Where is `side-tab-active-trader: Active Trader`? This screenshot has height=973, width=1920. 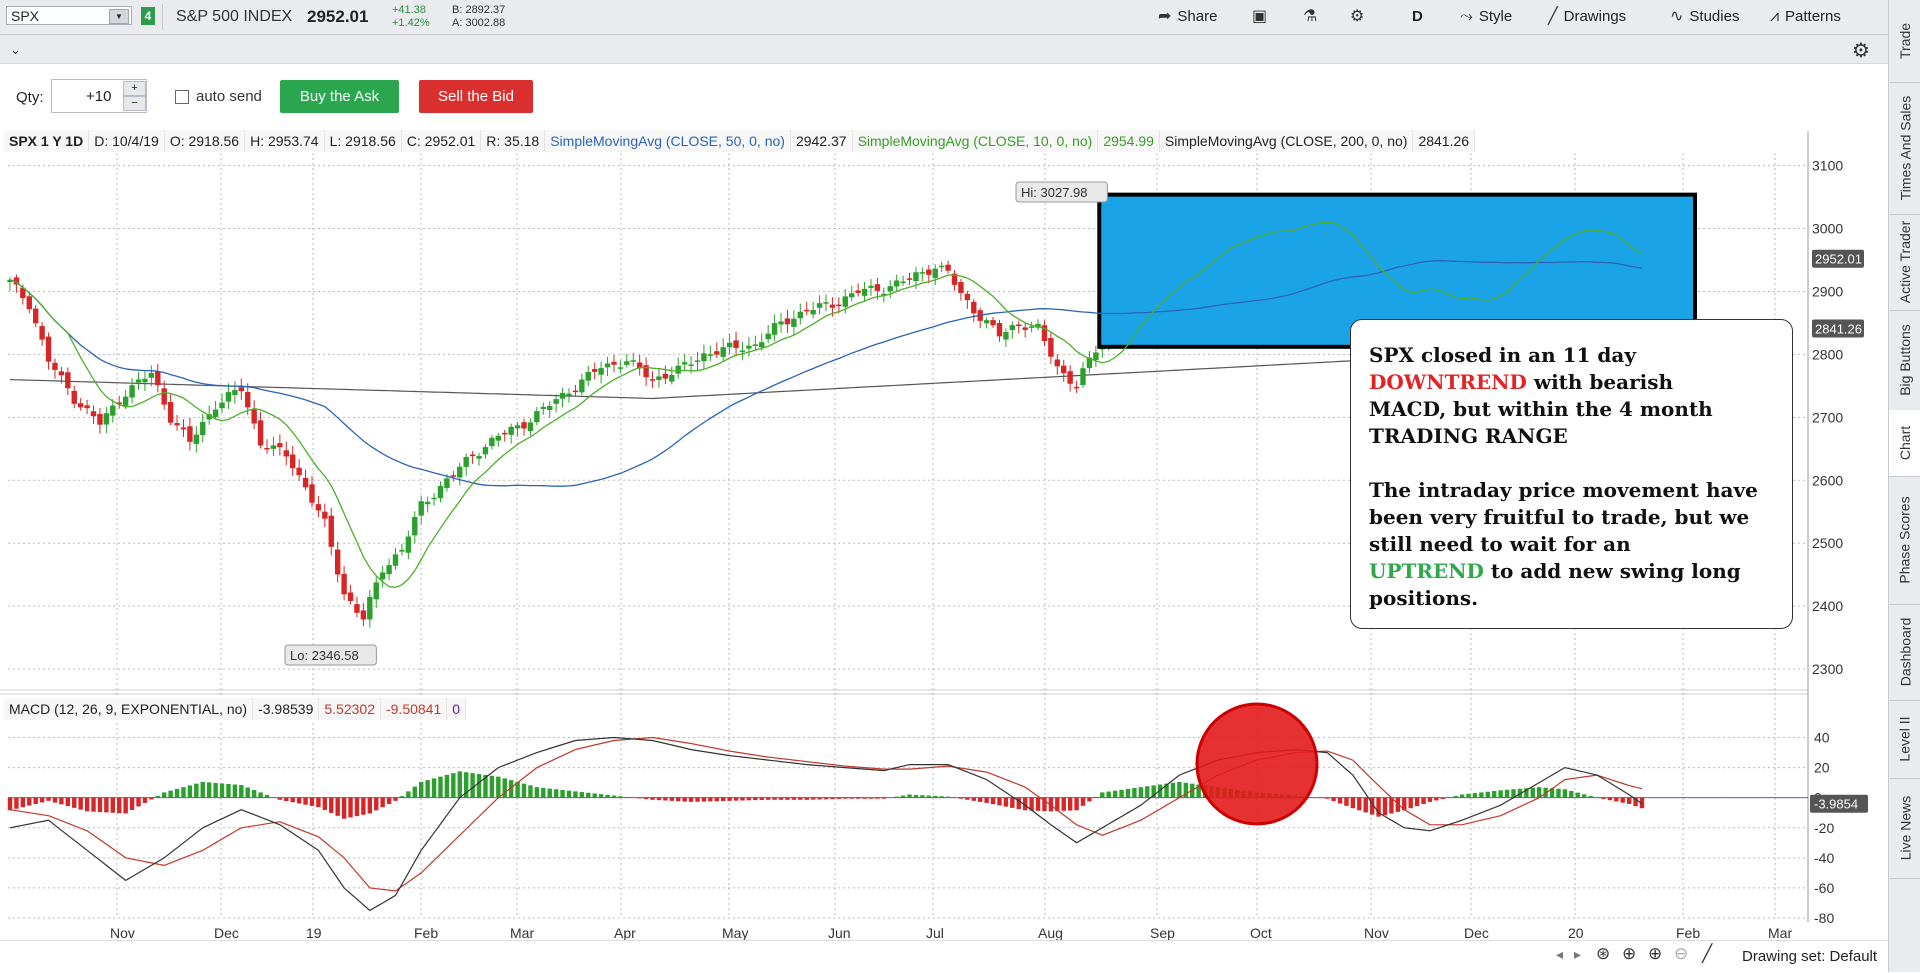
side-tab-active-trader: Active Trader is located at coordinates (1904, 262).